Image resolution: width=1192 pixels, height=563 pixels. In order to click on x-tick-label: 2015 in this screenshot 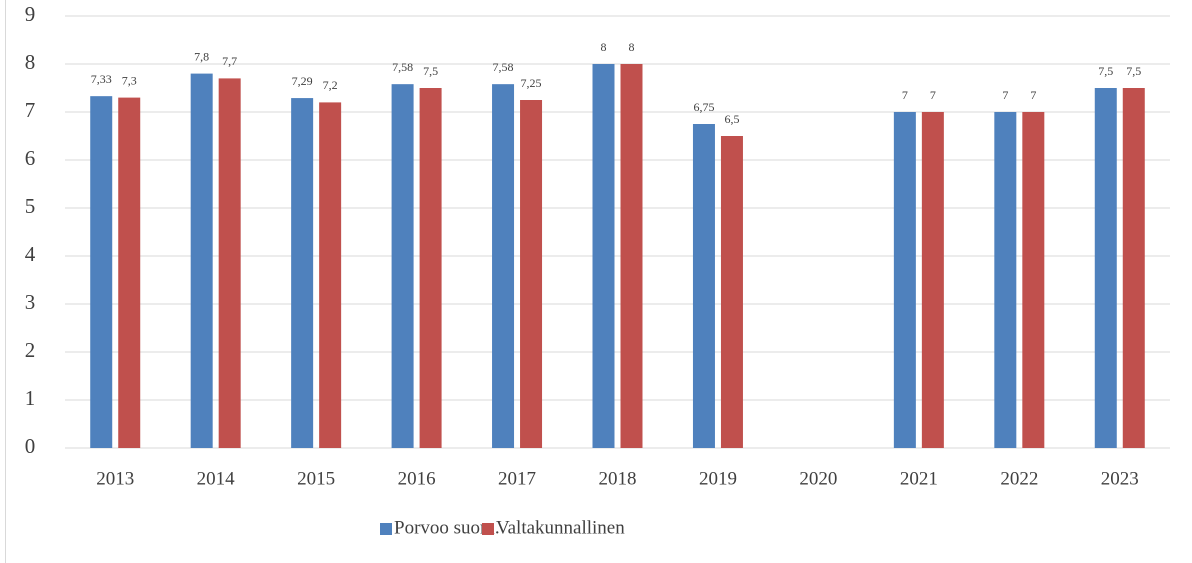, I will do `click(316, 478)`.